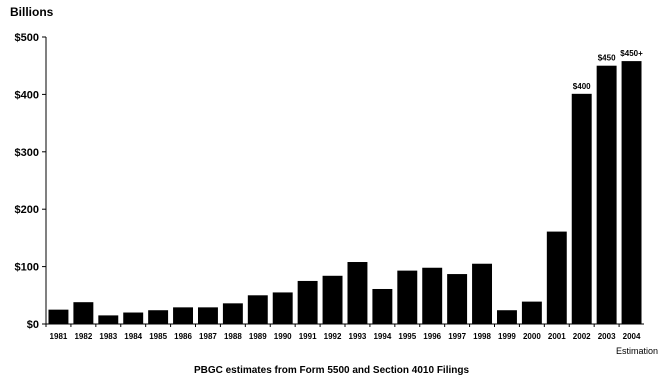 This screenshot has height=387, width=663. Describe the element at coordinates (283, 336) in the screenshot. I see `x-tick-label: 1990` at that location.